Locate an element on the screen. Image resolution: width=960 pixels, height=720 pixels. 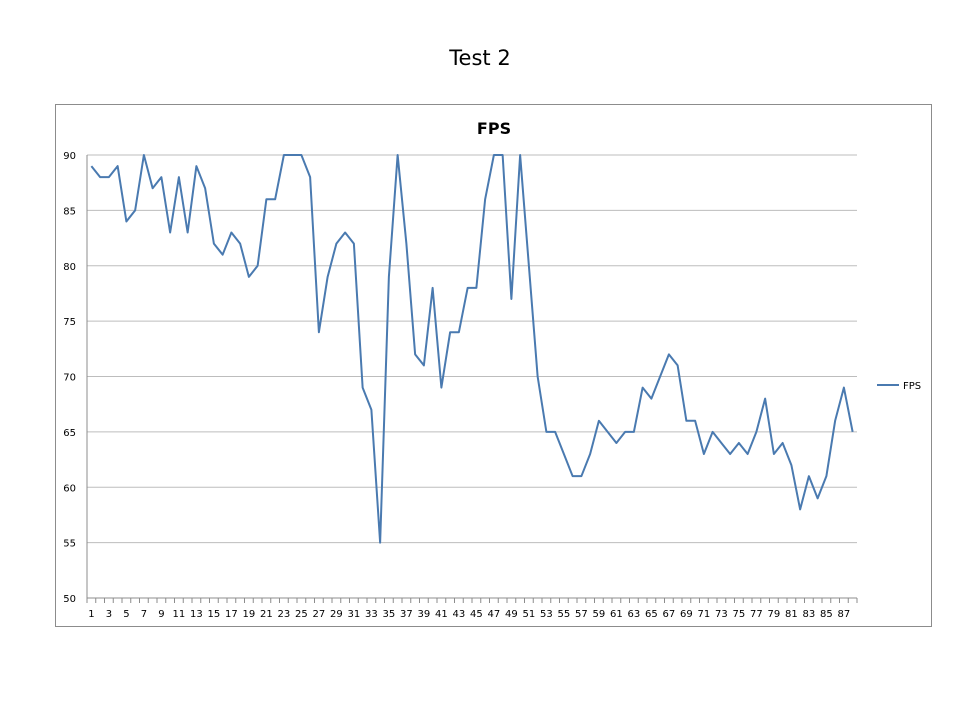
x-tick-label: 1 is located at coordinates (91, 614).